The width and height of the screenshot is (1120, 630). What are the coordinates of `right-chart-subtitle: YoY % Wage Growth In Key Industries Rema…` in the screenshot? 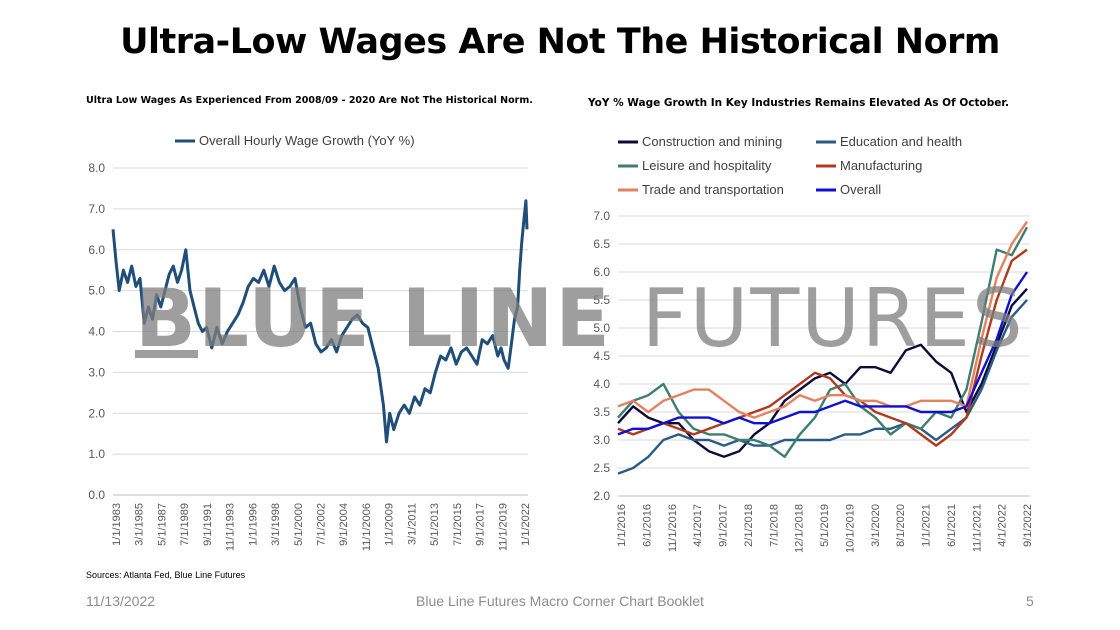 It's located at (799, 103).